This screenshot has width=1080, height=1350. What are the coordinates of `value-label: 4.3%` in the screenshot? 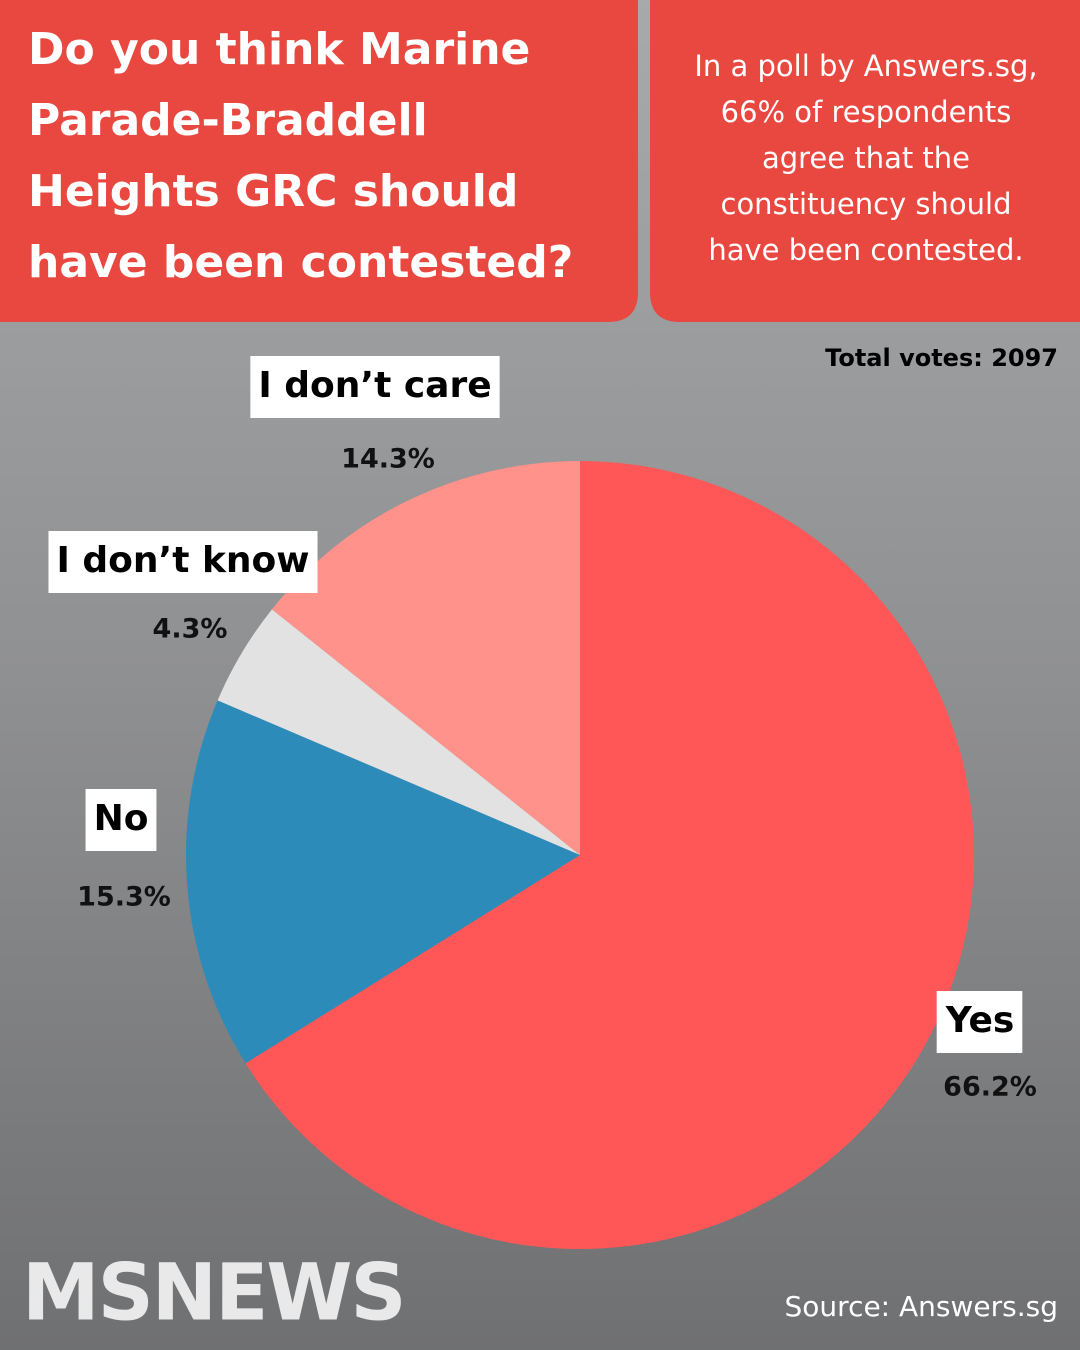 It's located at (190, 629).